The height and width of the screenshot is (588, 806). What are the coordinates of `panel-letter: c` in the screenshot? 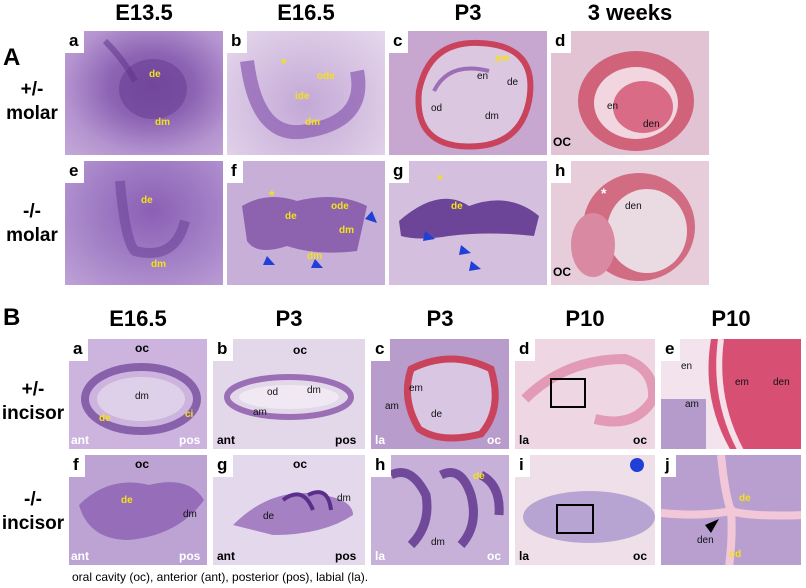 It's located at (399, 42).